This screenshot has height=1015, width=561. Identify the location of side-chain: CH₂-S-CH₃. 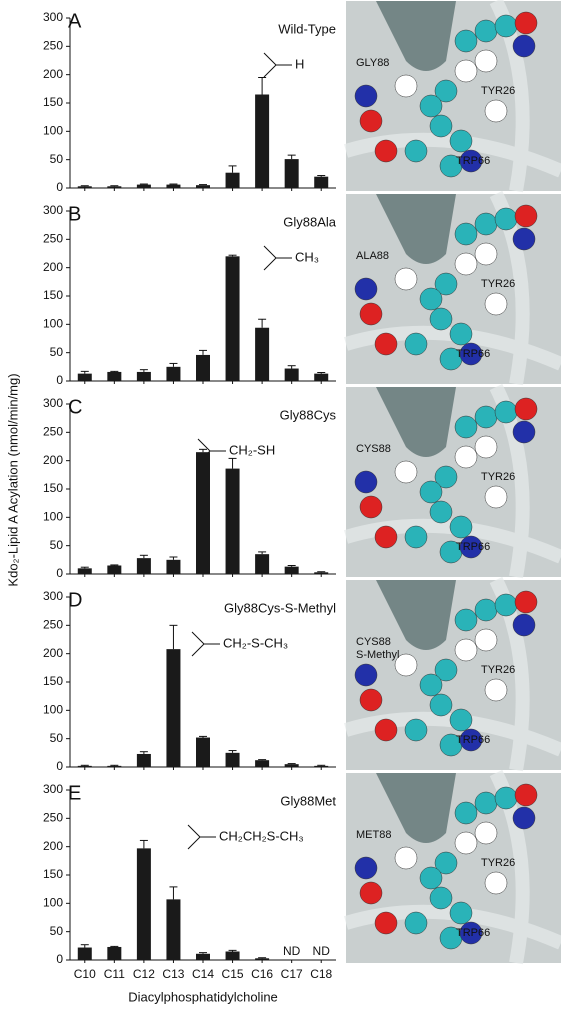
(255, 642).